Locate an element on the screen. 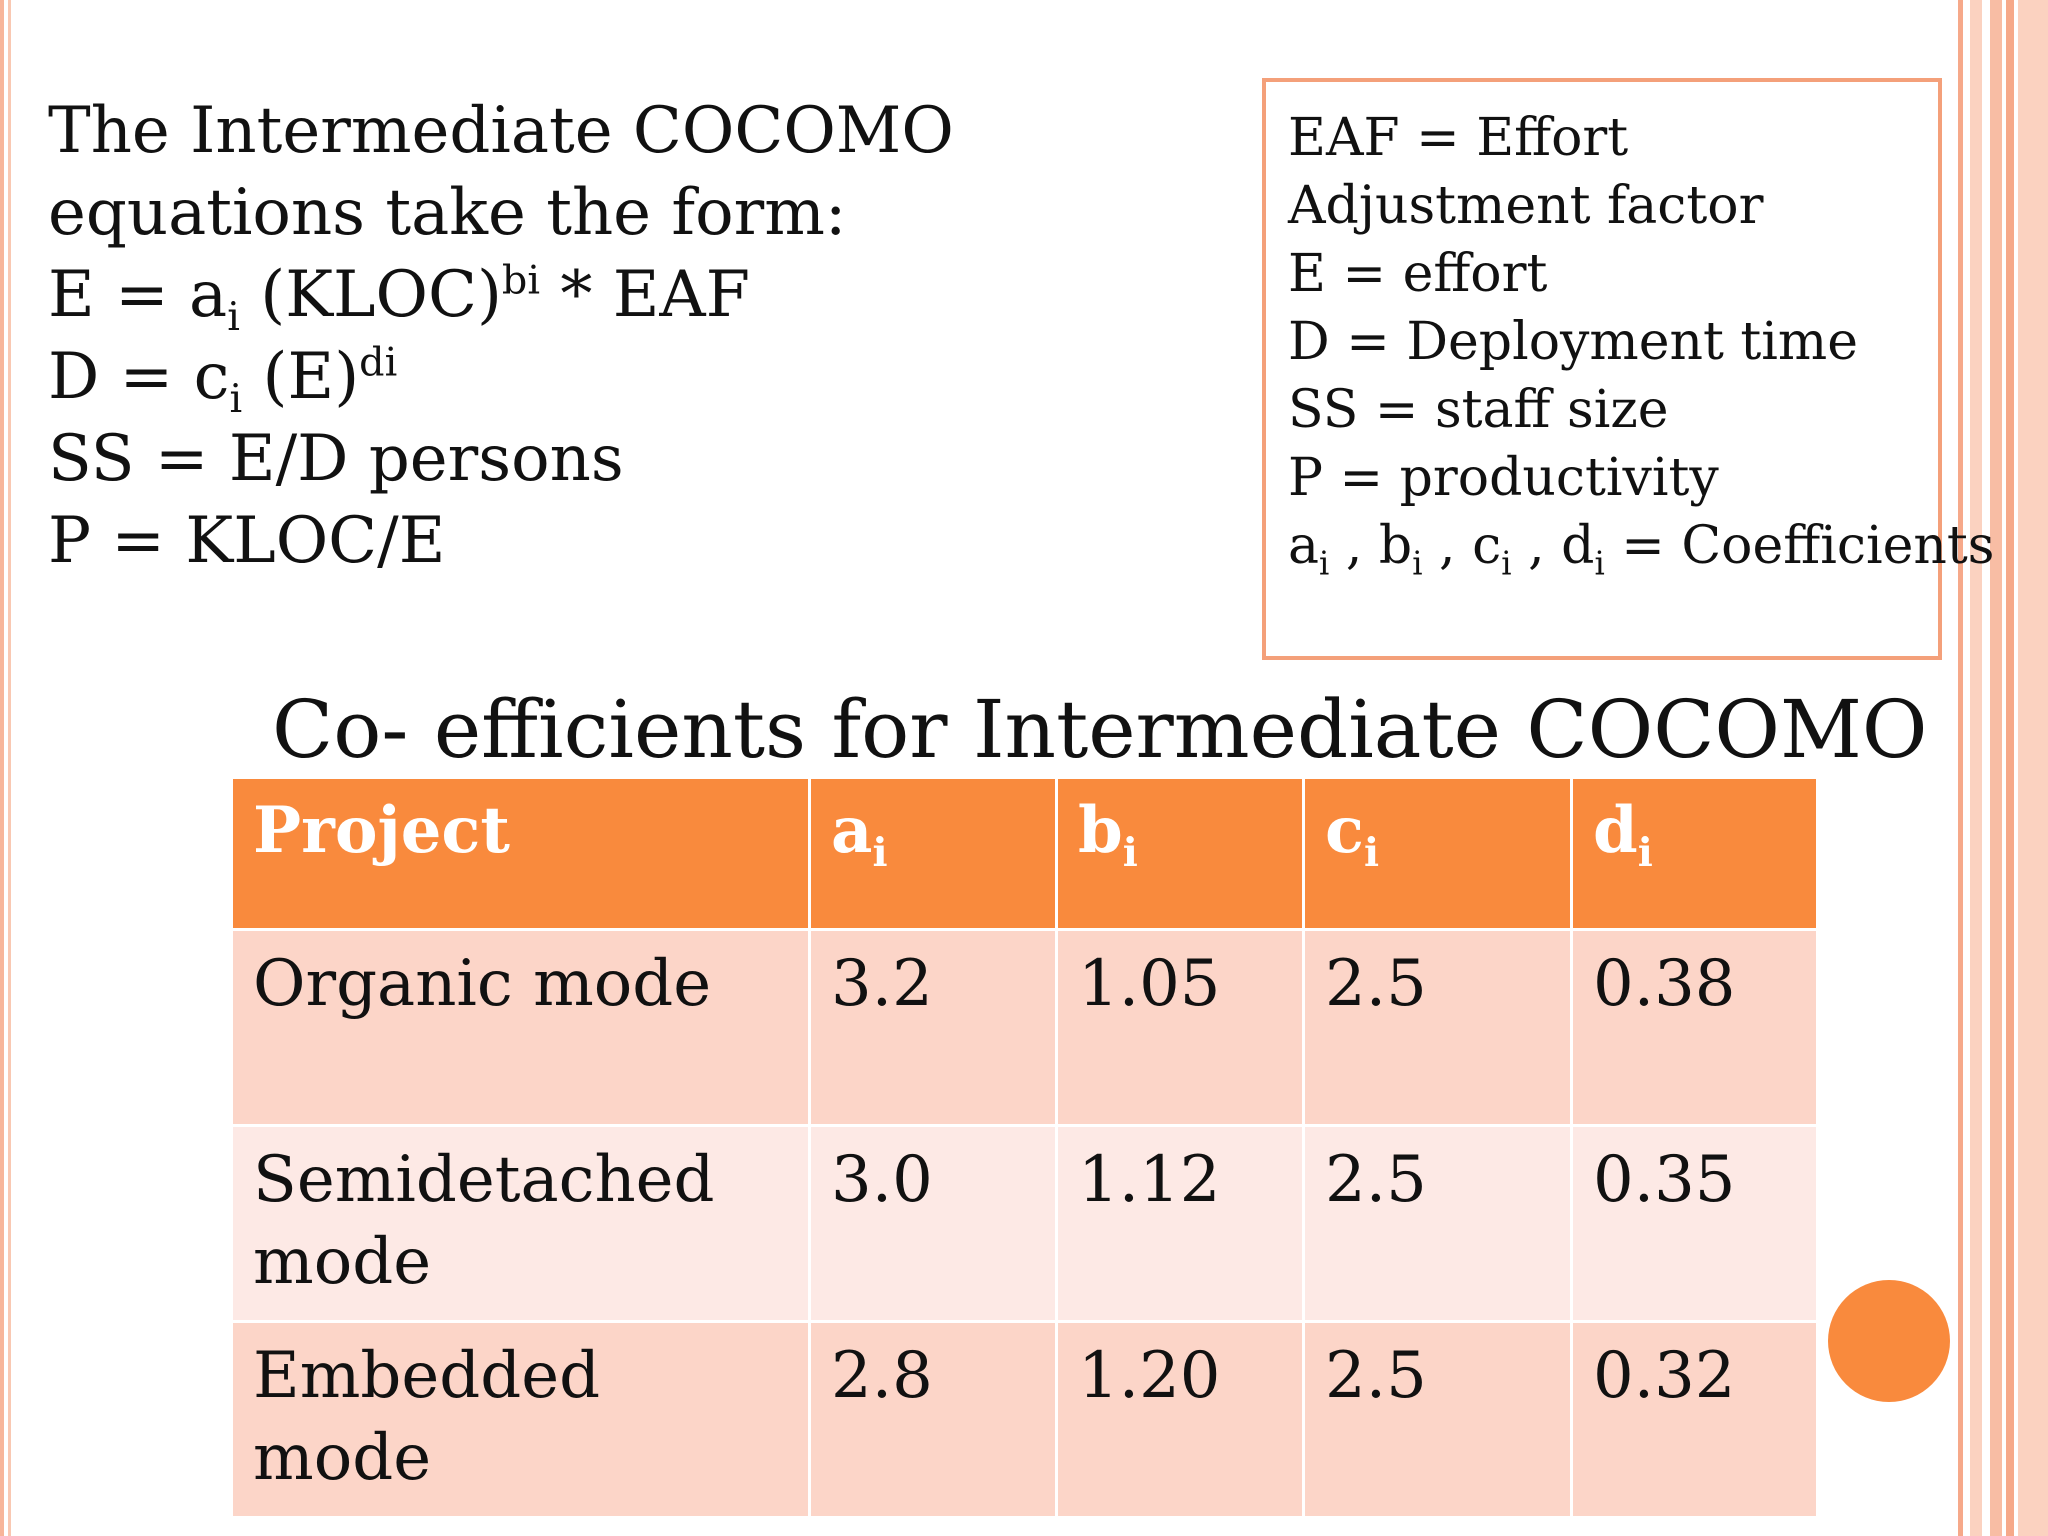 The height and width of the screenshot is (1536, 2048). table-row: Organic mode 3.2 1.05 2.5 0.38 is located at coordinates (1024, 1027).